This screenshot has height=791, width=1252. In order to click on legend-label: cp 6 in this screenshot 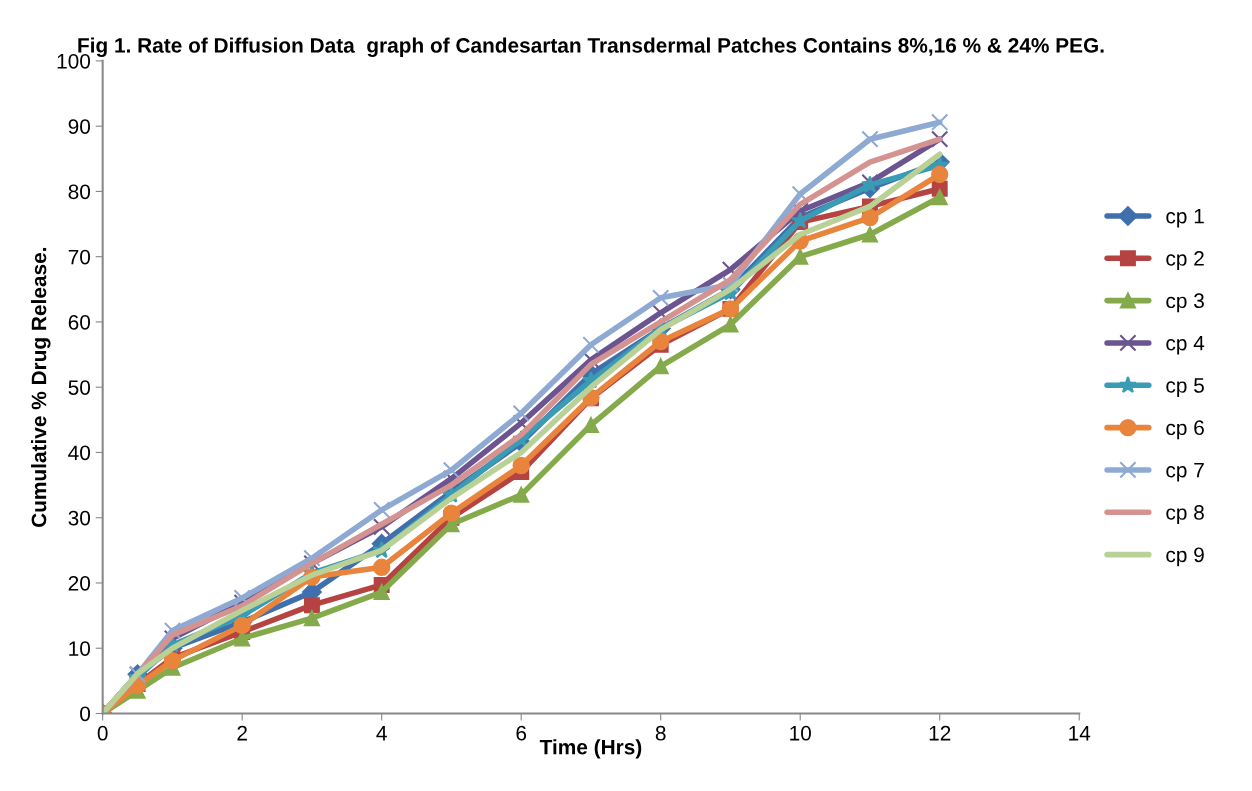, I will do `click(1185, 430)`.